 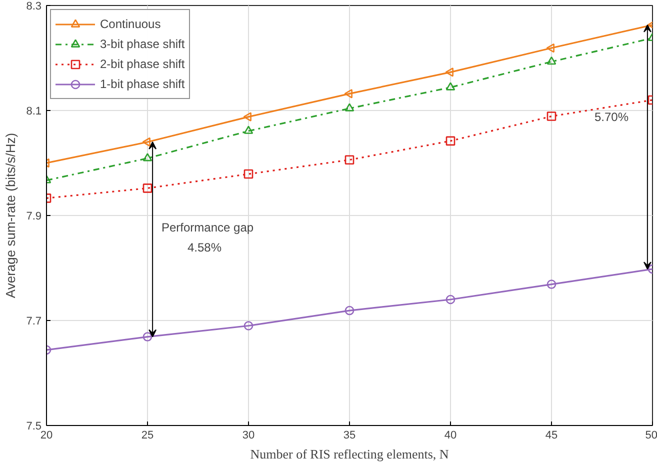 I want to click on x-tick-label: 30, so click(x=248, y=436).